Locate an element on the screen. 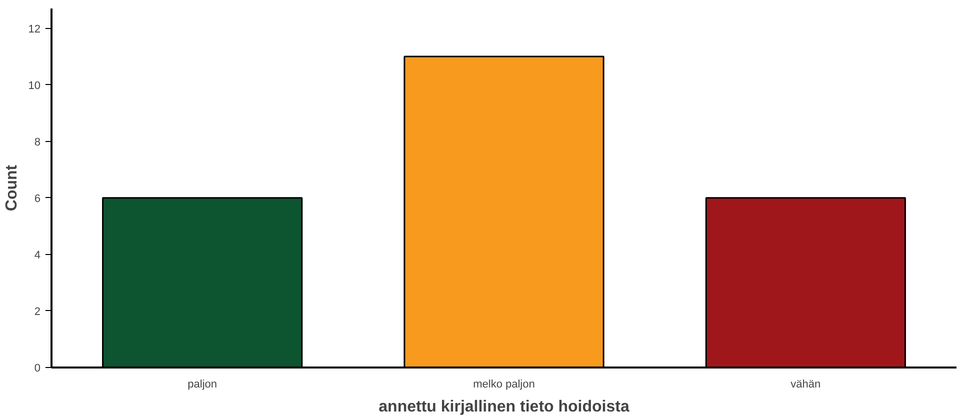  x-tick-label: melko paljon is located at coordinates (504, 384).